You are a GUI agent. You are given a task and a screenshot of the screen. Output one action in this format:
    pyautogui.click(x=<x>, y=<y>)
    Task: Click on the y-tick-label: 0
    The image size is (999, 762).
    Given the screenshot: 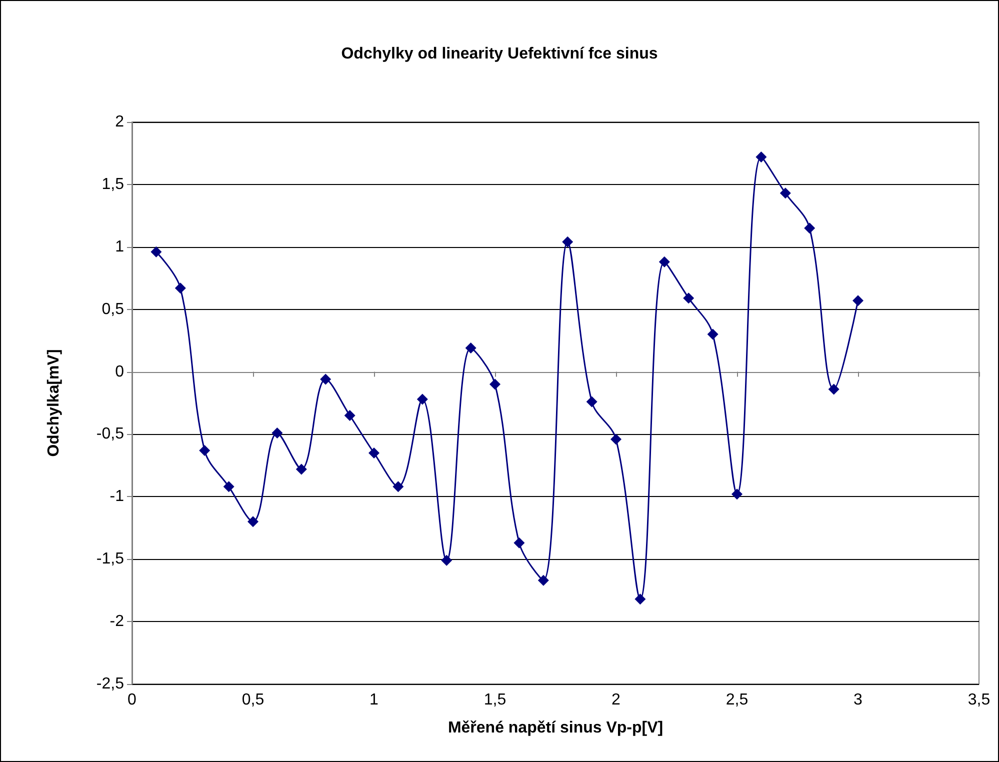 What is the action you would take?
    pyautogui.click(x=119, y=371)
    